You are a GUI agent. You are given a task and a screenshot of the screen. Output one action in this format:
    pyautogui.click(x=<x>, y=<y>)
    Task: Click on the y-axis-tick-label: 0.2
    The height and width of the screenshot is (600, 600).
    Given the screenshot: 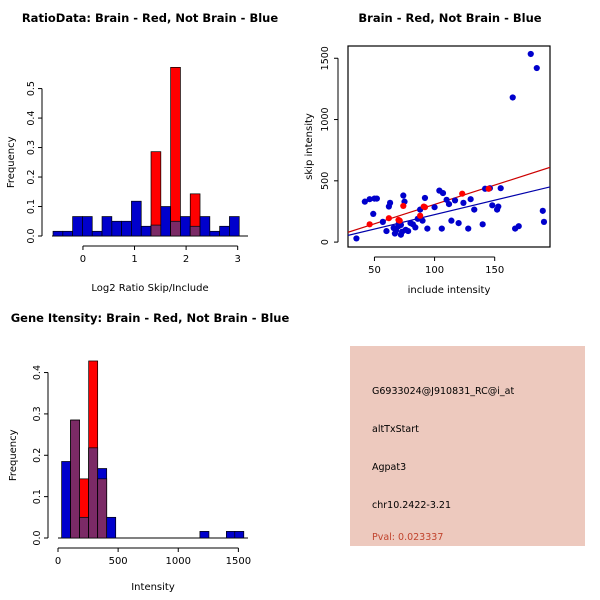 What is the action you would take?
    pyautogui.click(x=37, y=455)
    